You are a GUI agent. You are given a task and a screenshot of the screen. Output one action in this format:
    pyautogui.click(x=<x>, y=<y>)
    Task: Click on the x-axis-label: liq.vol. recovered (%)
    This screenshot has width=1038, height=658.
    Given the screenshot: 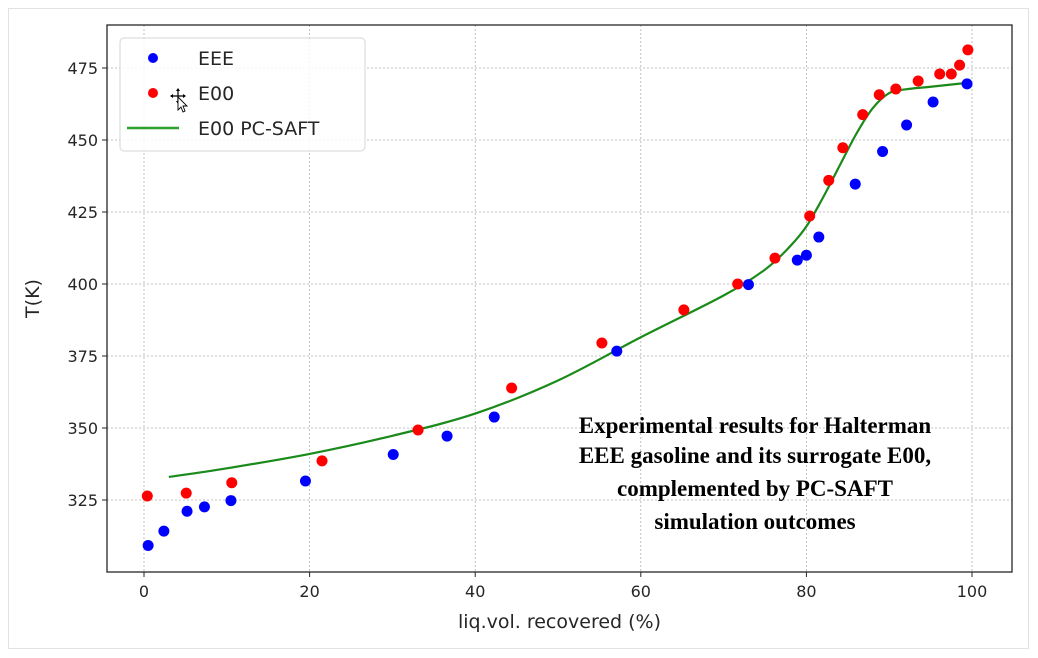 What is the action you would take?
    pyautogui.click(x=559, y=622)
    